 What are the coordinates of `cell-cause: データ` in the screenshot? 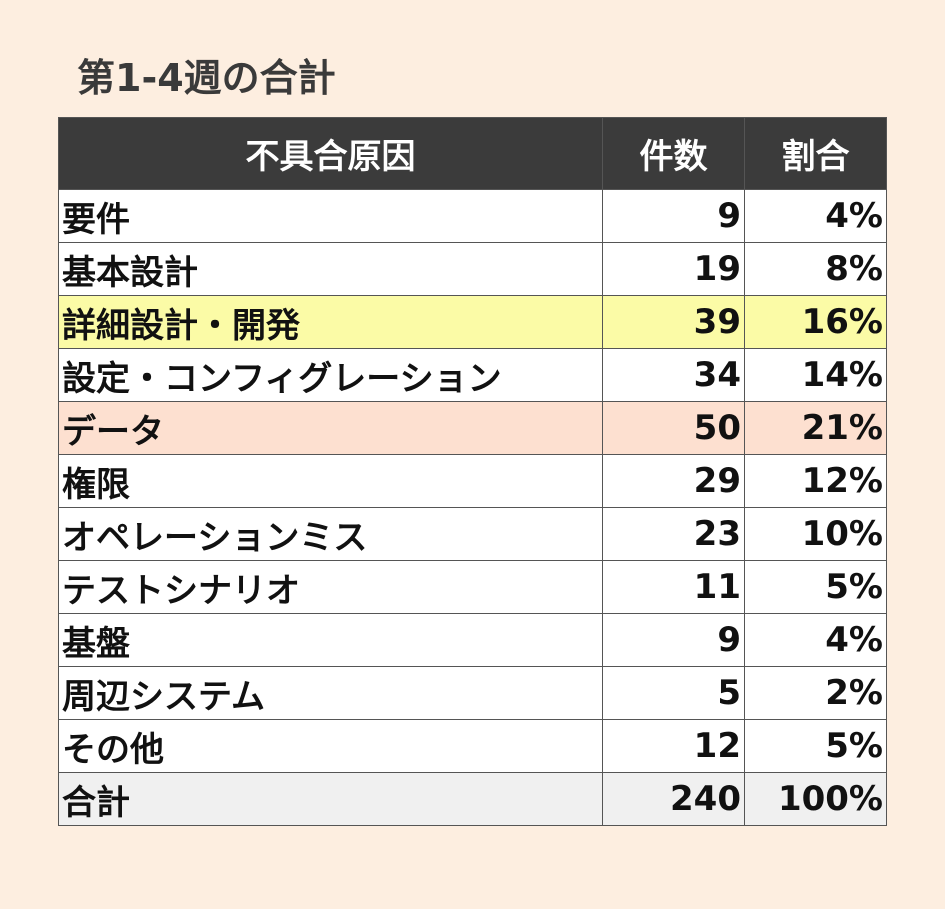 It's located at (330, 428).